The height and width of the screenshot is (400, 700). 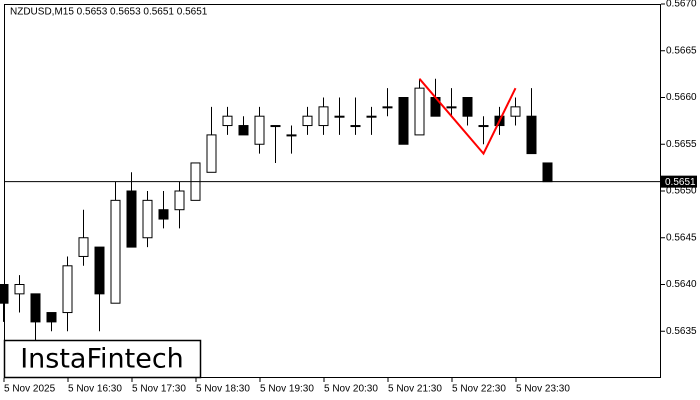 What do you see at coordinates (681, 191) in the screenshot?
I see `y-tick-label: 0.5650` at bounding box center [681, 191].